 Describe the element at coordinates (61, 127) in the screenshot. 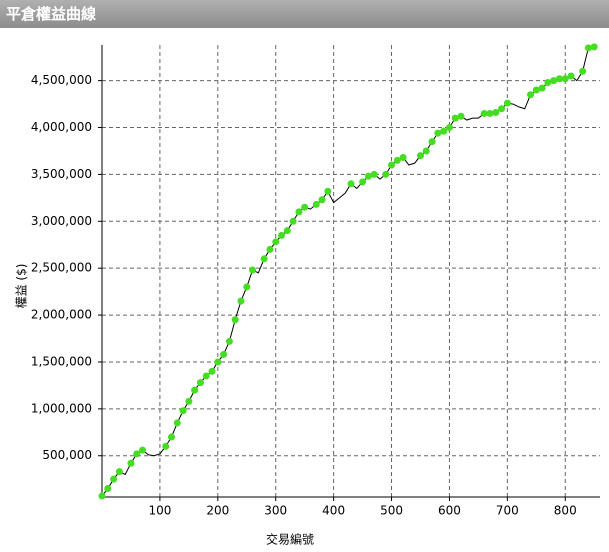

I see `y-tick-label: 4,000,000` at that location.